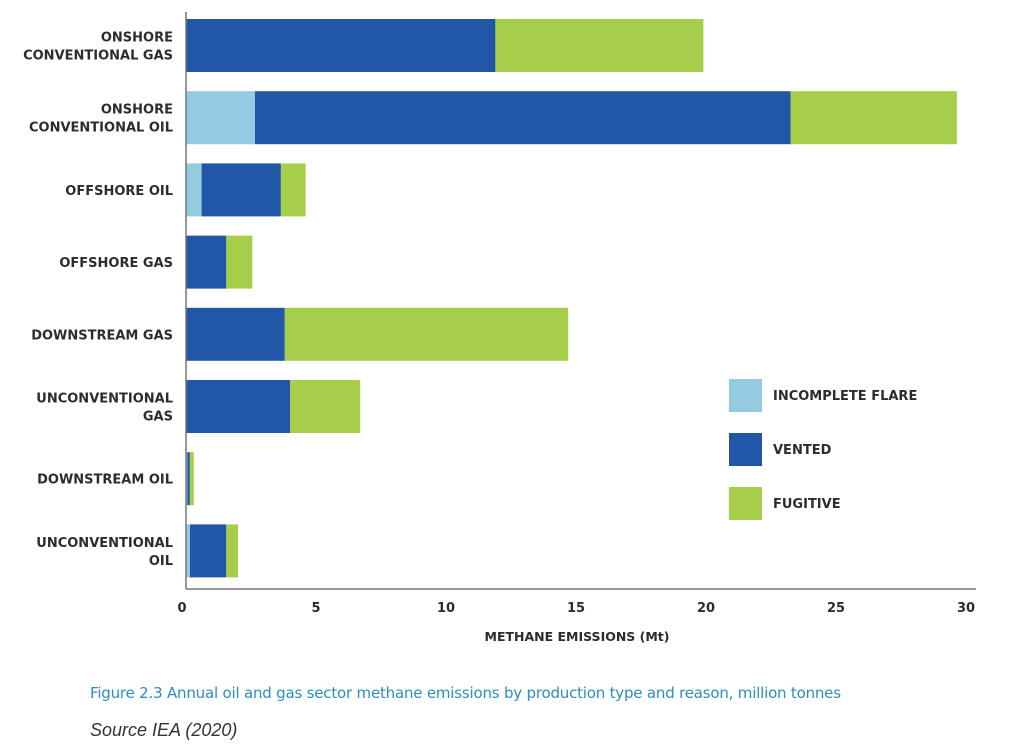  I want to click on x-tick-labels: 0 5 10 15 20 25 30, so click(576, 608).